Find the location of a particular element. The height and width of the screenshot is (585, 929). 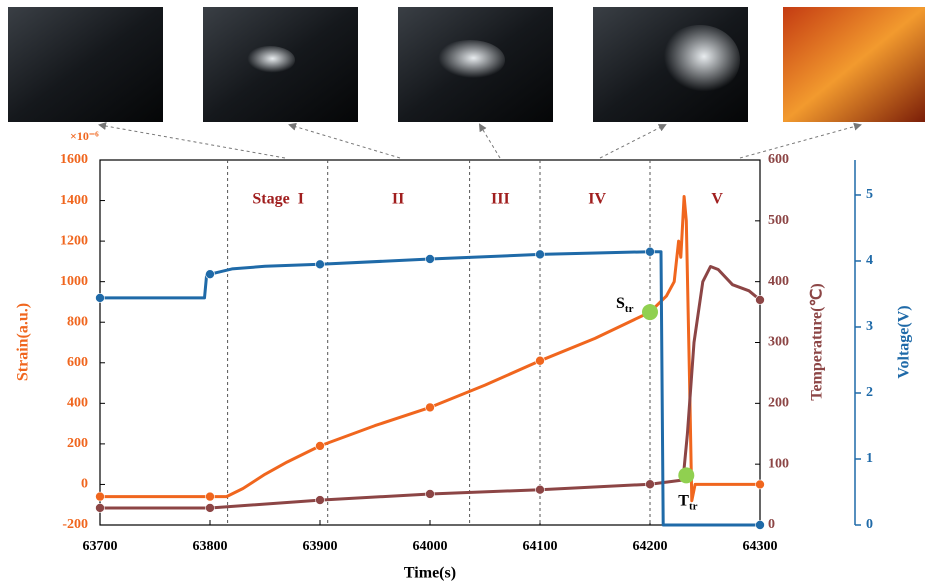

y3-tick-label: 2 is located at coordinates (869, 392).